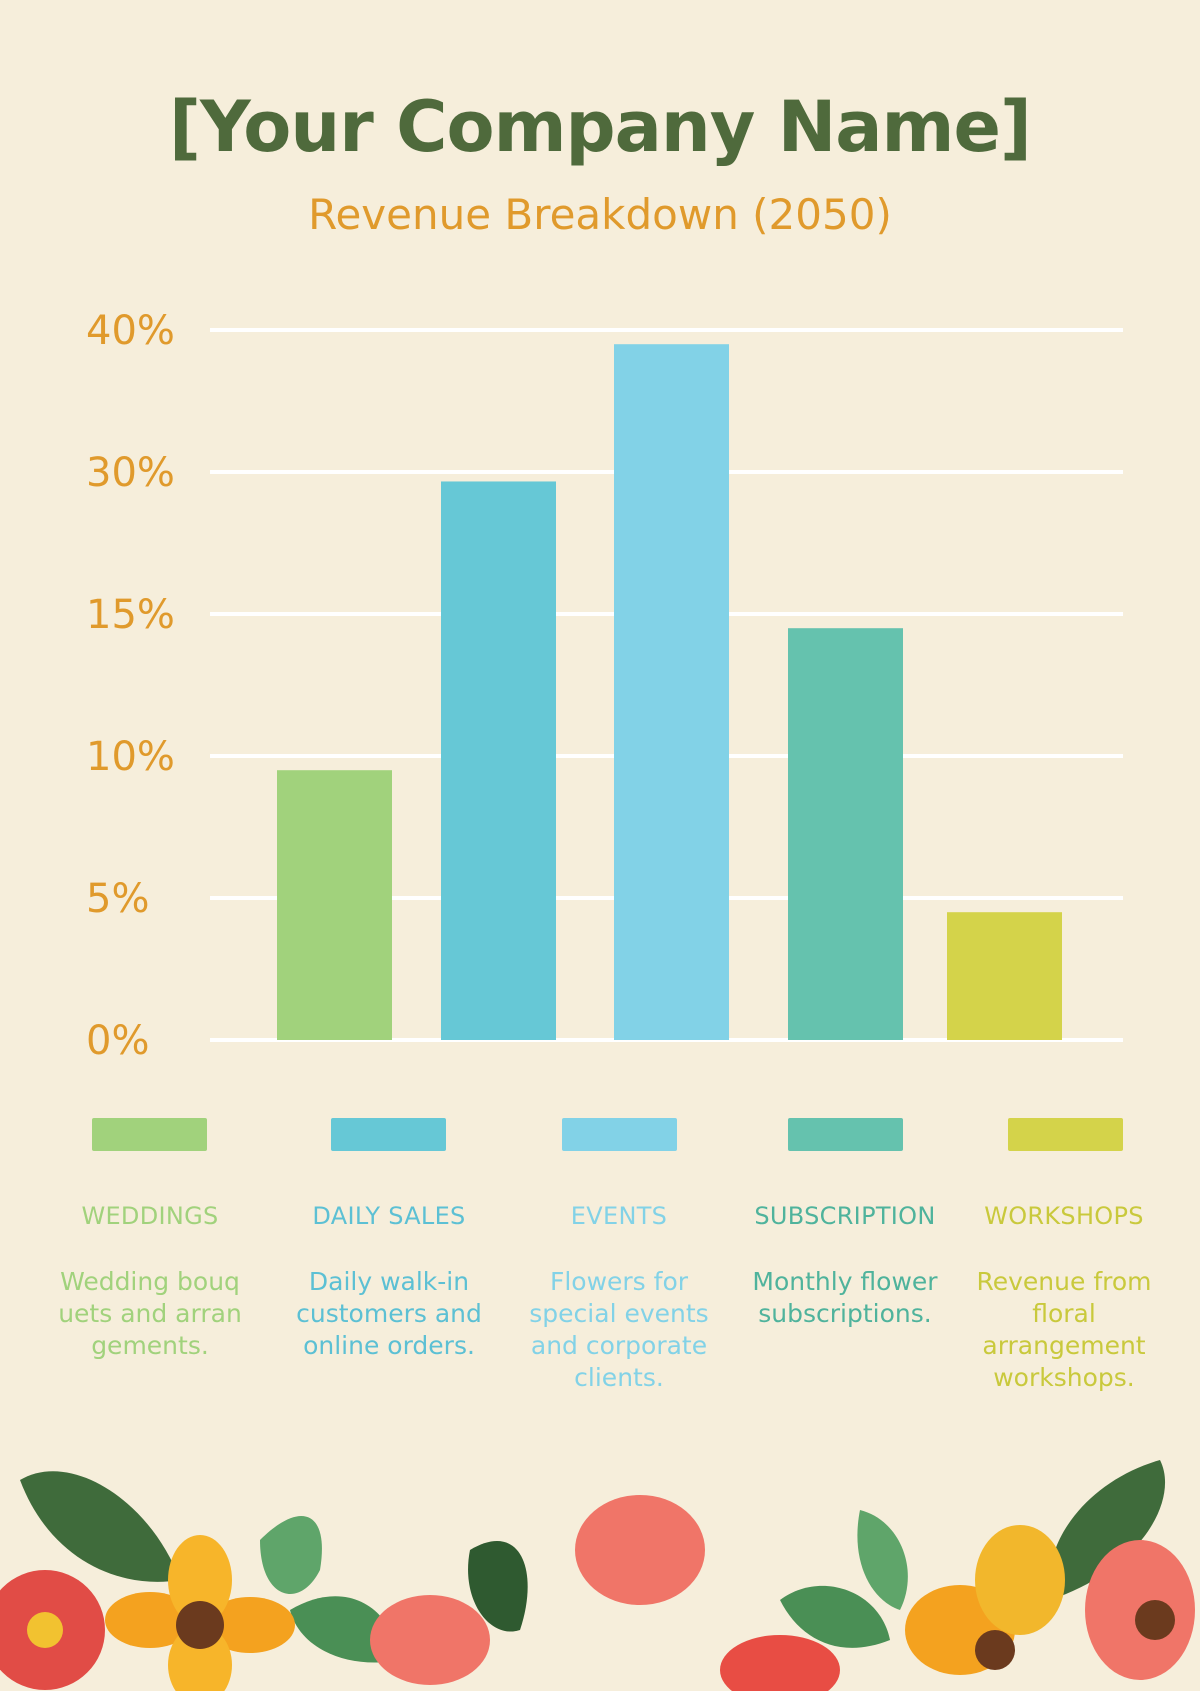 The height and width of the screenshot is (1691, 1200). I want to click on legend-description: Wedding bouq uets and arran gements., so click(150, 1313).